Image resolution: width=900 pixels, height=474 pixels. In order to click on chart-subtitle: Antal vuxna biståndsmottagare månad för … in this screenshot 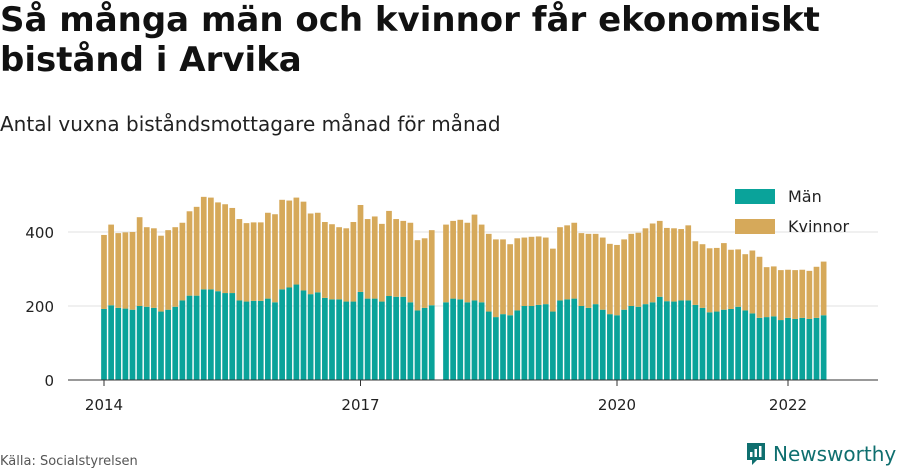, I will do `click(250, 124)`.